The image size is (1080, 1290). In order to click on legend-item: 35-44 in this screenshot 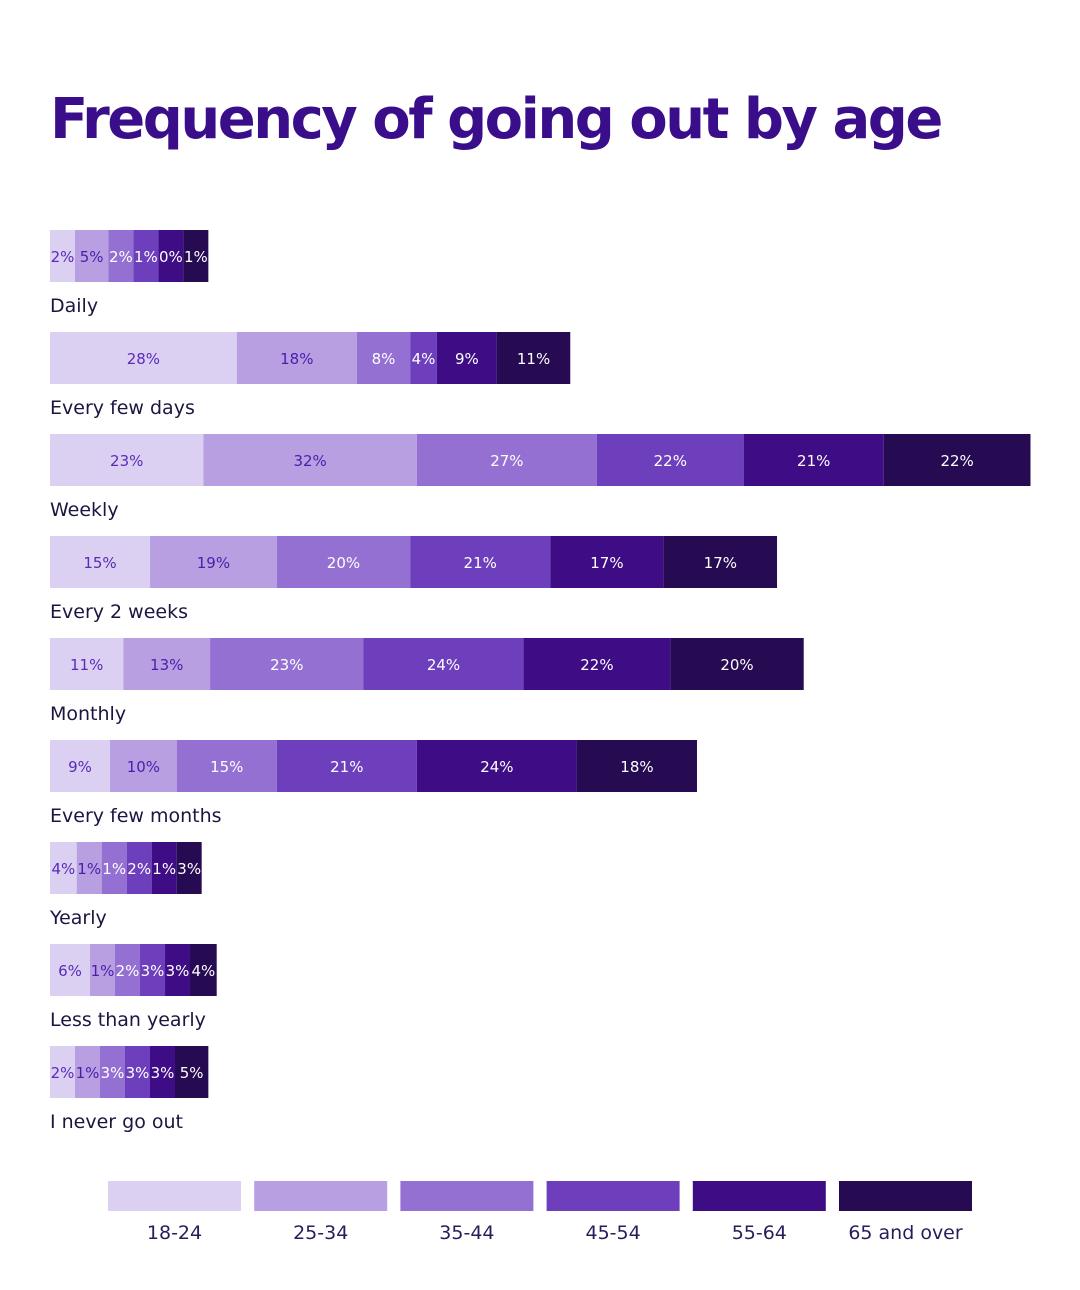, I will do `click(467, 1212)`.